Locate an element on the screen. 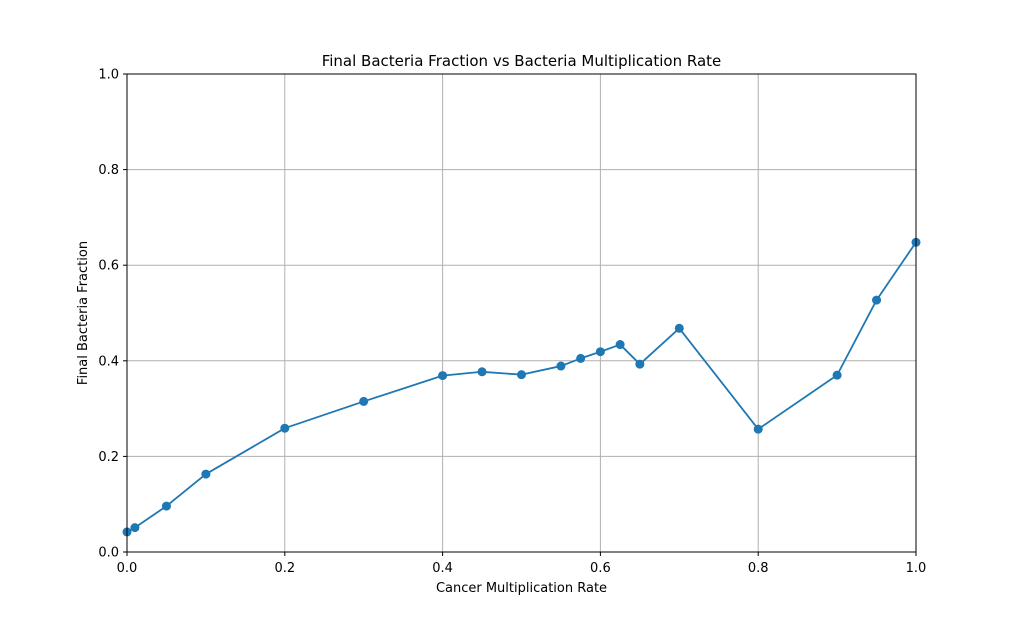 This screenshot has width=1018, height=620. x-axis-label: Cancer Multiplication Rate is located at coordinates (521, 588).